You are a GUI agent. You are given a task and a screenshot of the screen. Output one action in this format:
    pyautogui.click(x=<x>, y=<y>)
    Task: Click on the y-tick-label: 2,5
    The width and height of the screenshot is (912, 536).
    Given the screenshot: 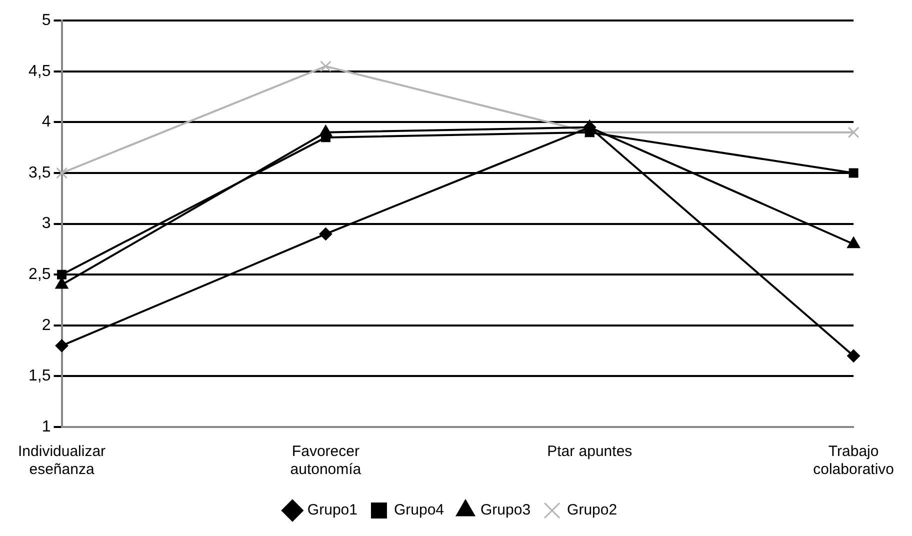 What is the action you would take?
    pyautogui.click(x=39, y=275)
    